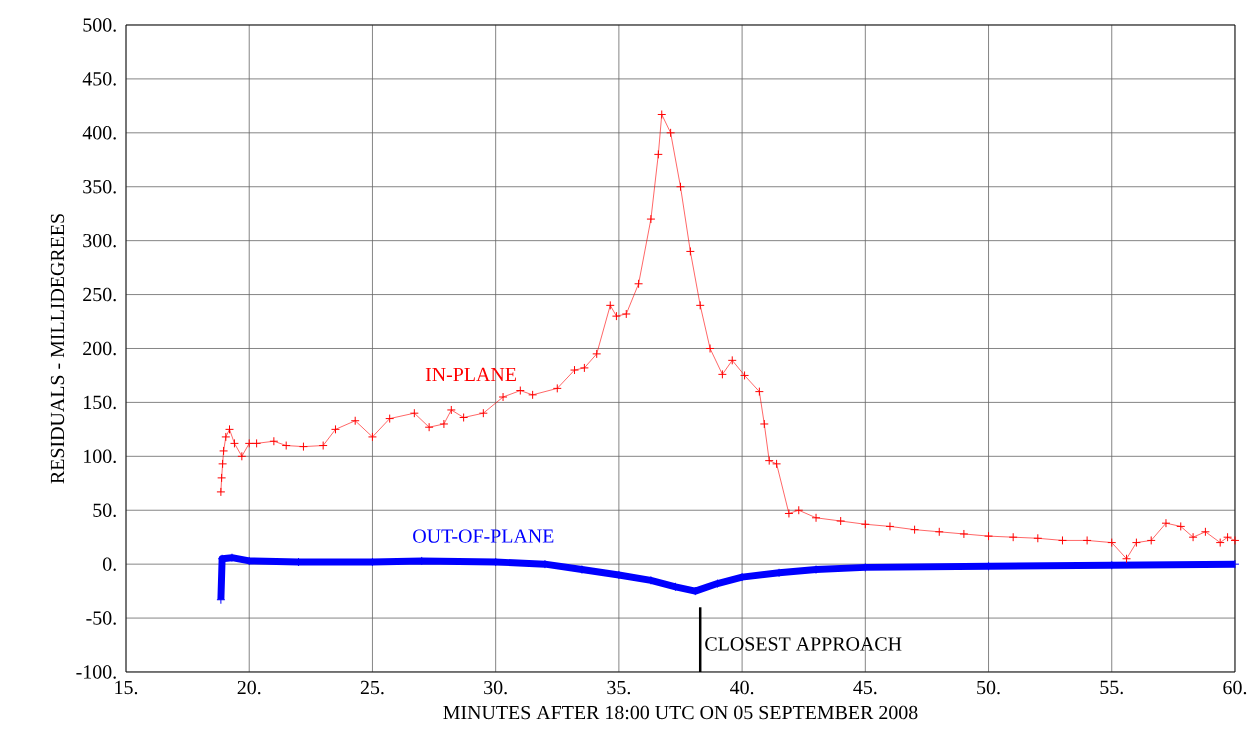 This screenshot has height=744, width=1259. Describe the element at coordinates (988, 687) in the screenshot. I see `x-tick-label: 50.` at that location.